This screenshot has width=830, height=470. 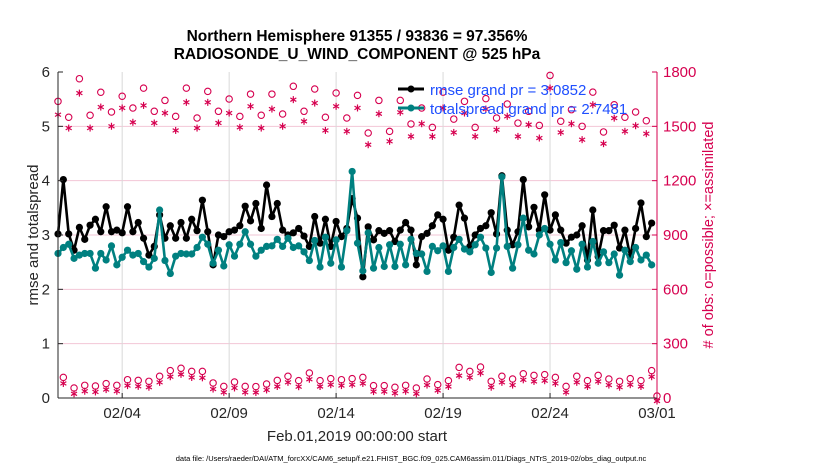 What do you see at coordinates (709, 235) in the screenshot?
I see `y-axis-label-right: # of obs: o=possible; ×=assimilated` at bounding box center [709, 235].